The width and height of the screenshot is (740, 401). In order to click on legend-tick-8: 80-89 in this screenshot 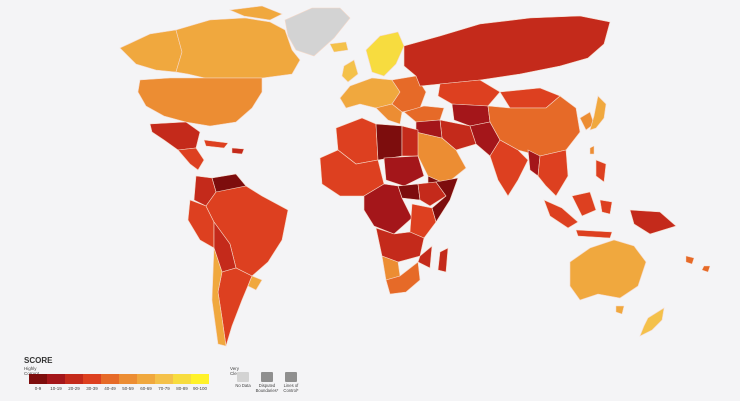, I will do `click(182, 388)`.